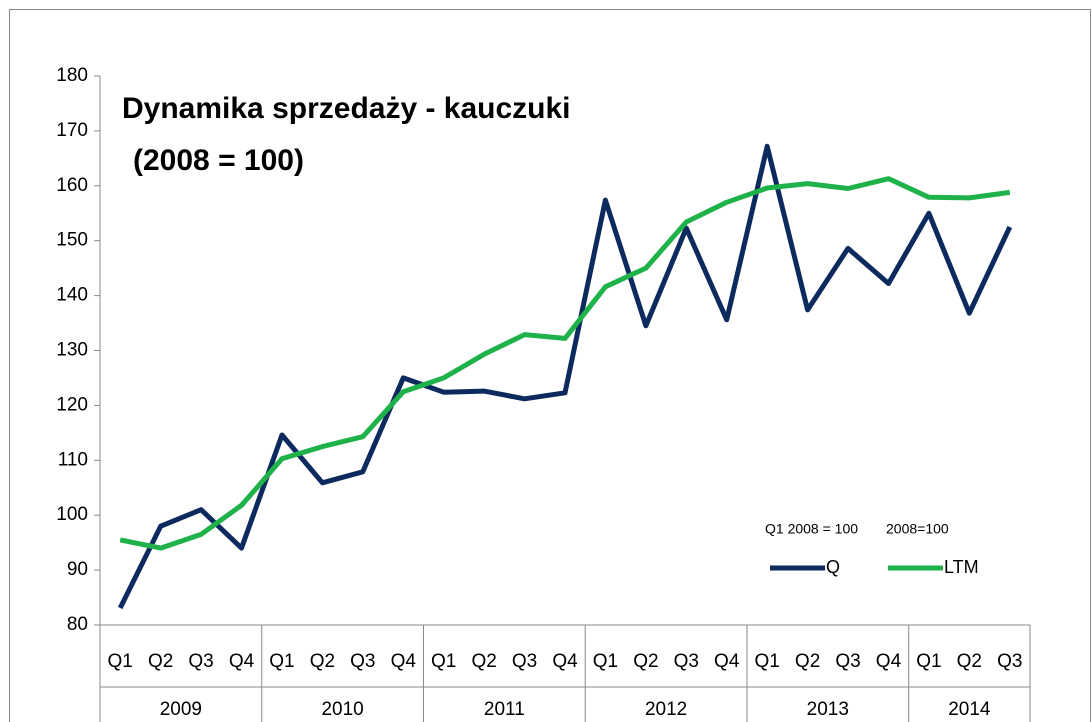  I want to click on y-tick-label: 160, so click(72, 185).